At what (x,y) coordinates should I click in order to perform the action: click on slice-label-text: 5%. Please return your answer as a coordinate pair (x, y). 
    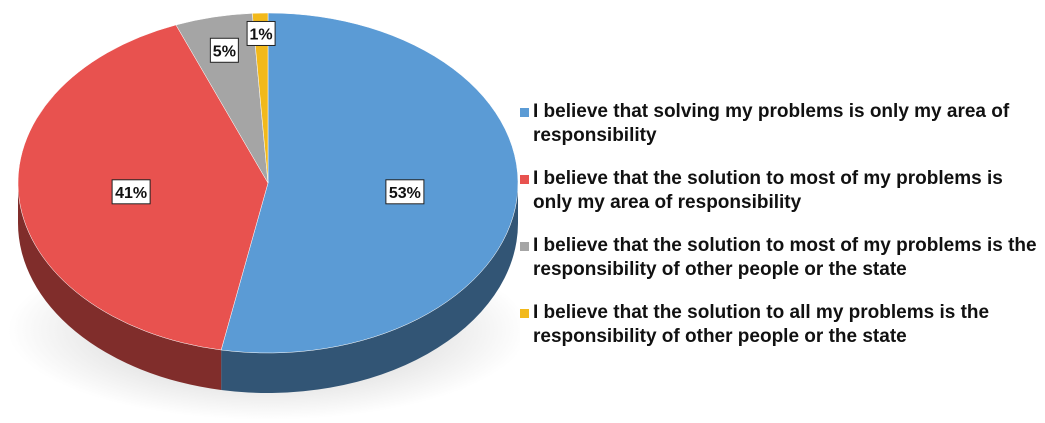
    Looking at the image, I should click on (224, 51).